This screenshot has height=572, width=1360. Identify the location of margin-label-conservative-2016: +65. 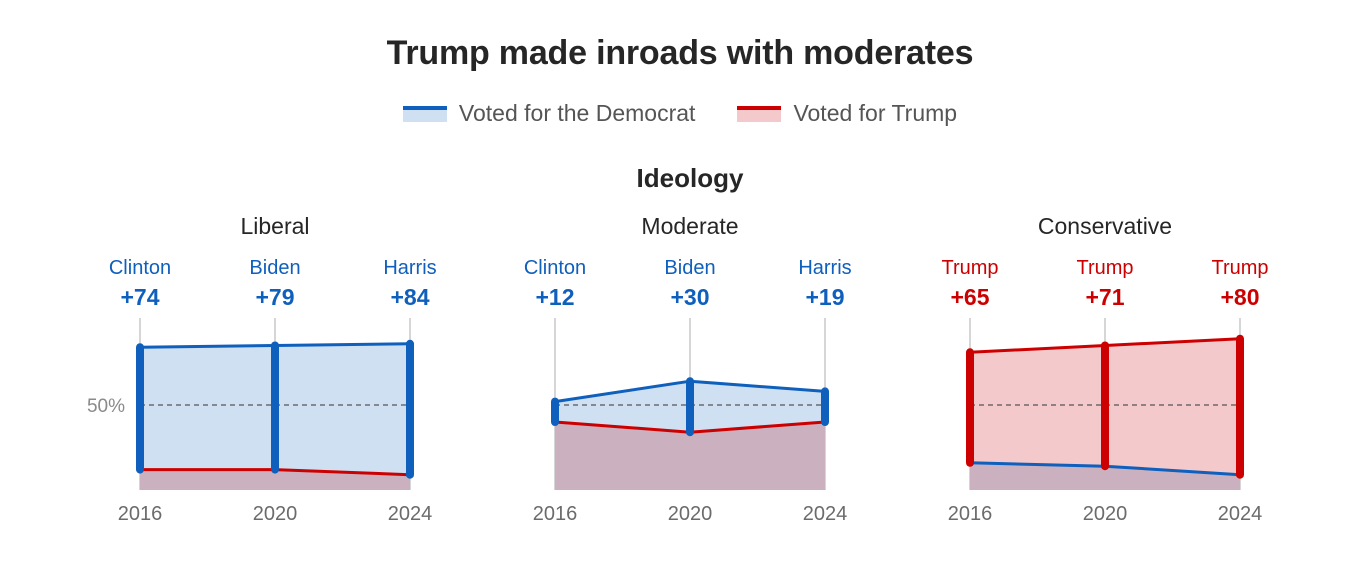
(969, 297).